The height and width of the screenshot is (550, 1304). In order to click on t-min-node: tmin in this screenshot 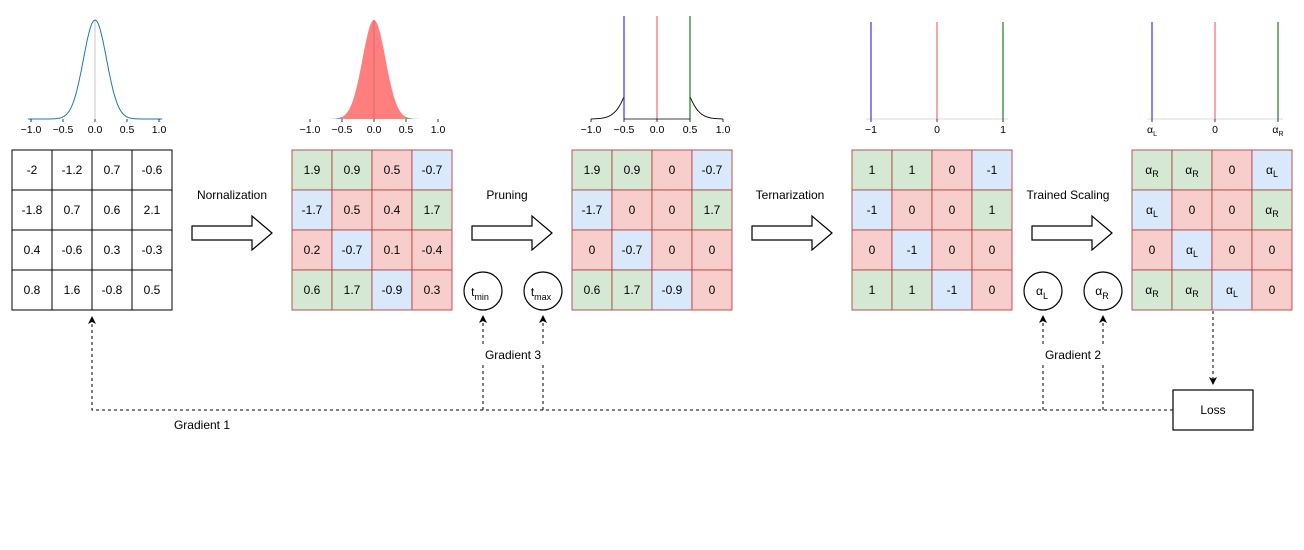, I will do `click(483, 291)`.